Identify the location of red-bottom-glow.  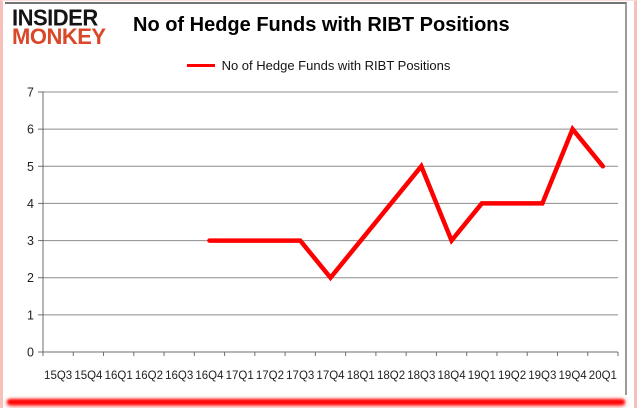
(316, 402).